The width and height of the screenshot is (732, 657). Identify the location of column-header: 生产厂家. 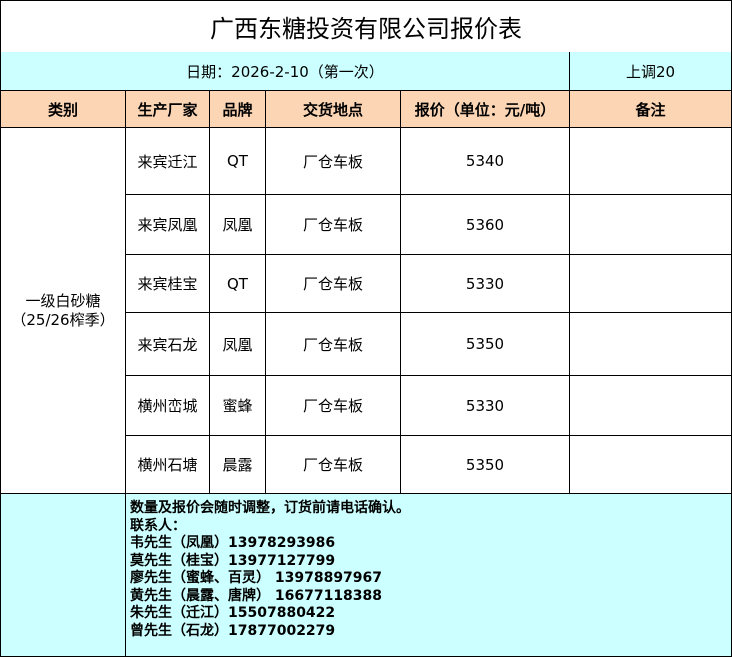
(168, 109).